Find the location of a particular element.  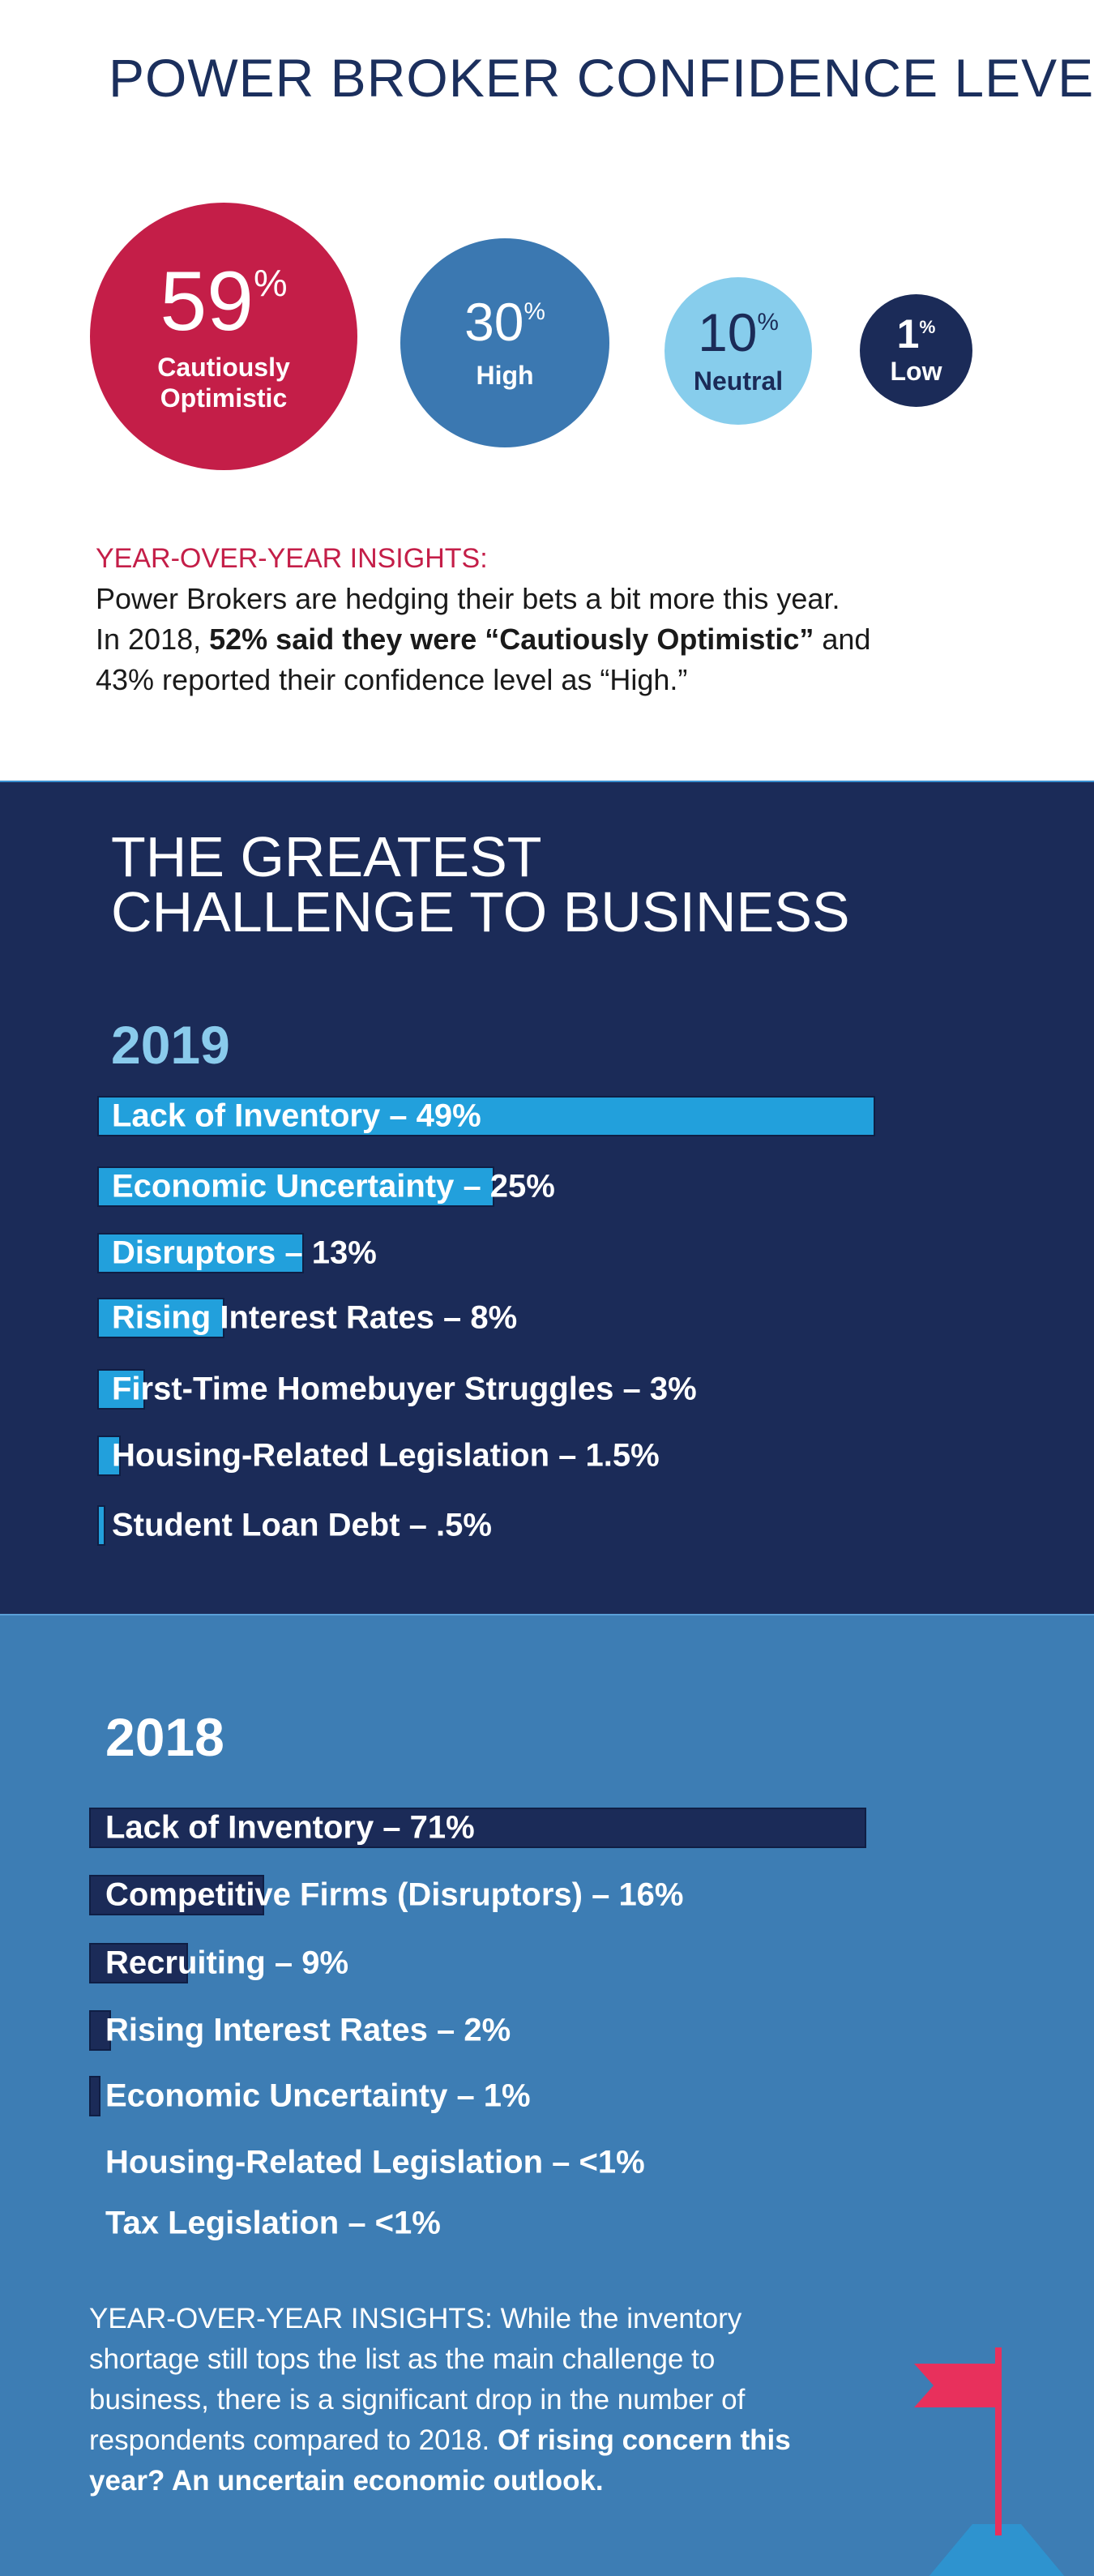

bar-label: Lack of Inventory – 49% is located at coordinates (296, 1116).